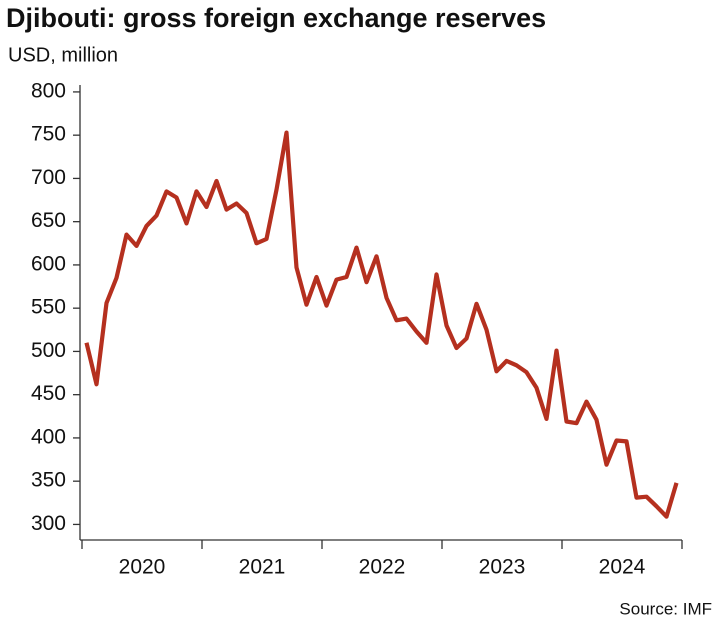 The height and width of the screenshot is (635, 726). What do you see at coordinates (48, 220) in the screenshot?
I see `y-tick-label: 650` at bounding box center [48, 220].